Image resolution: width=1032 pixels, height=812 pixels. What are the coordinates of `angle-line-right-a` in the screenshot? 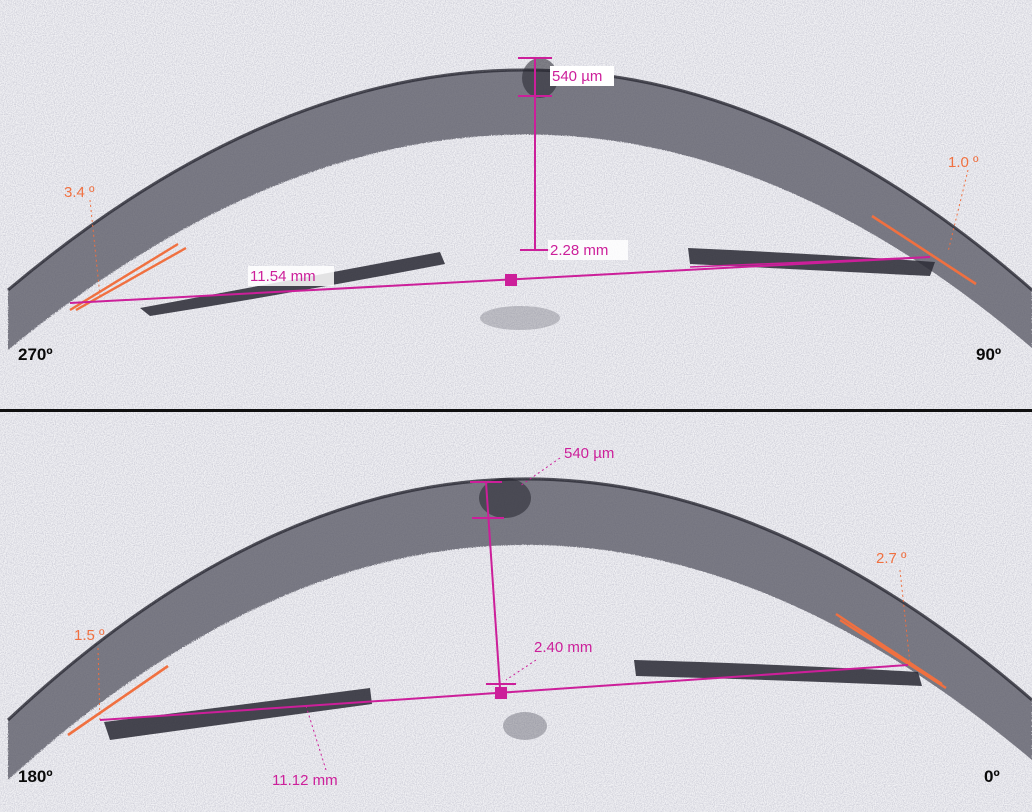 It's located at (889, 649).